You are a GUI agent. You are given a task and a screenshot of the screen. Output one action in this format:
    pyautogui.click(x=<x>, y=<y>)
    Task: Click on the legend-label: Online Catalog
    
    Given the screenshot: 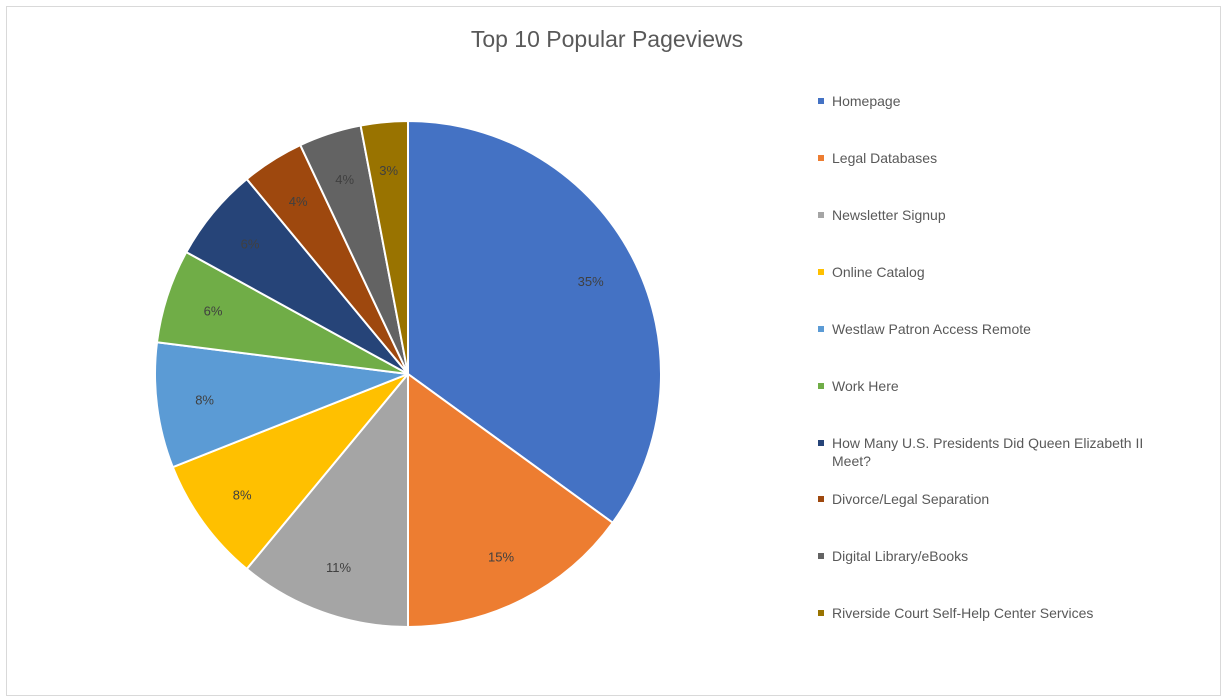 What is the action you would take?
    pyautogui.click(x=878, y=272)
    